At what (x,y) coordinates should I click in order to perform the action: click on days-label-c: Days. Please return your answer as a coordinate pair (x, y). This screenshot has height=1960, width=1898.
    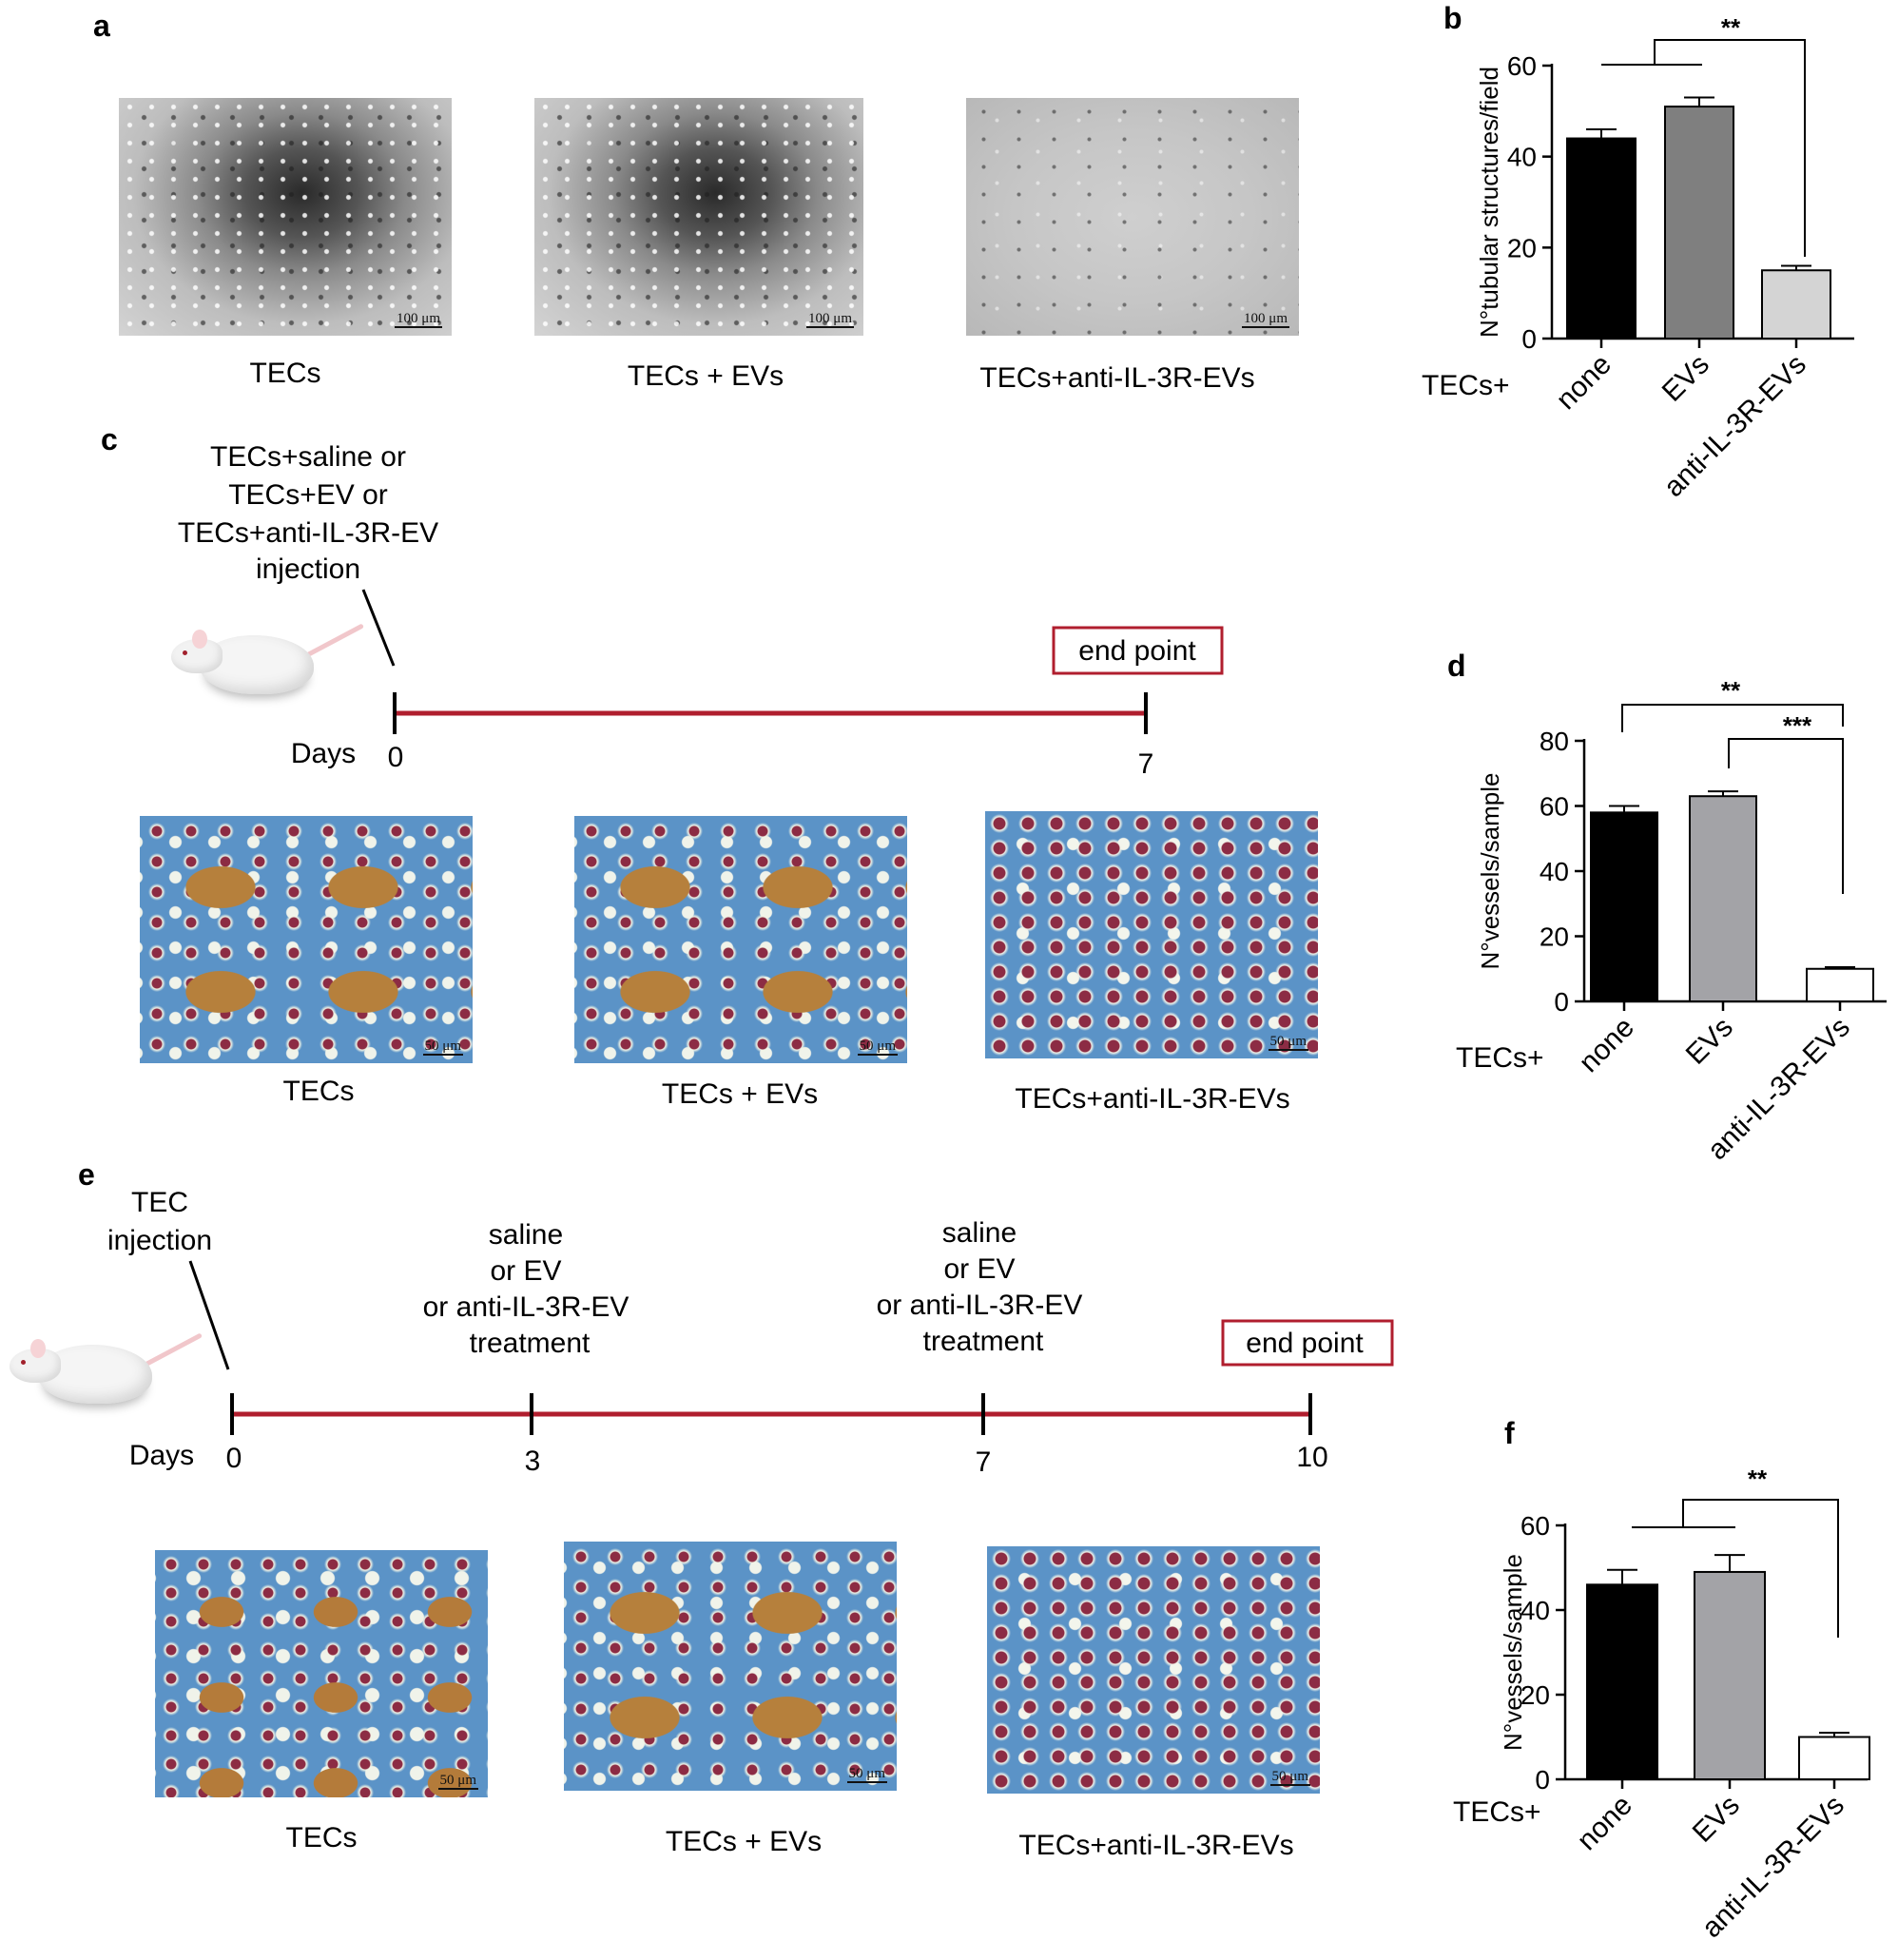
    Looking at the image, I should click on (323, 753).